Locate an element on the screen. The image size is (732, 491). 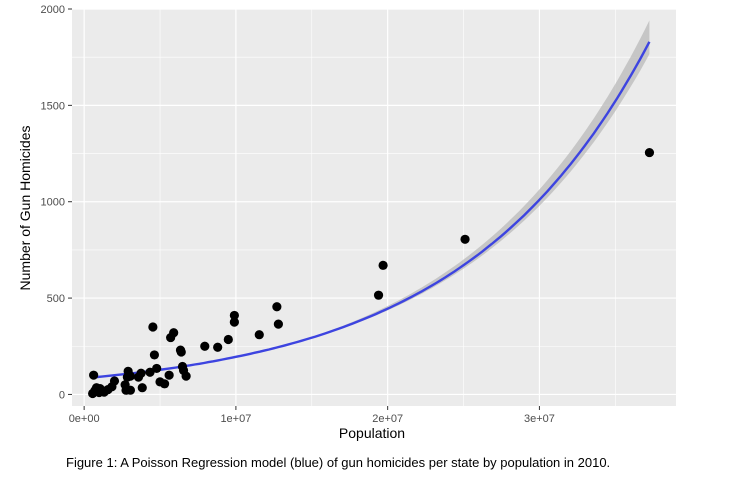
y-axis-title: Number of Gun Homicides is located at coordinates (25, 208).